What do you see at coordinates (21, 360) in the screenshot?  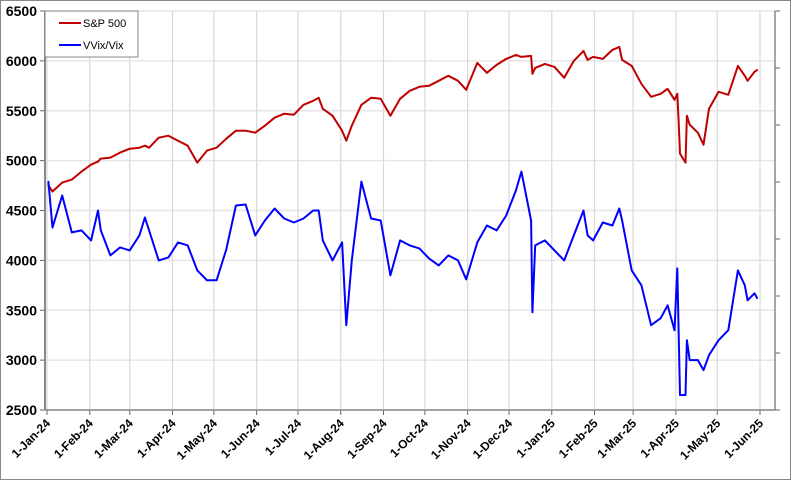 I see `y-tick-label: 3000` at bounding box center [21, 360].